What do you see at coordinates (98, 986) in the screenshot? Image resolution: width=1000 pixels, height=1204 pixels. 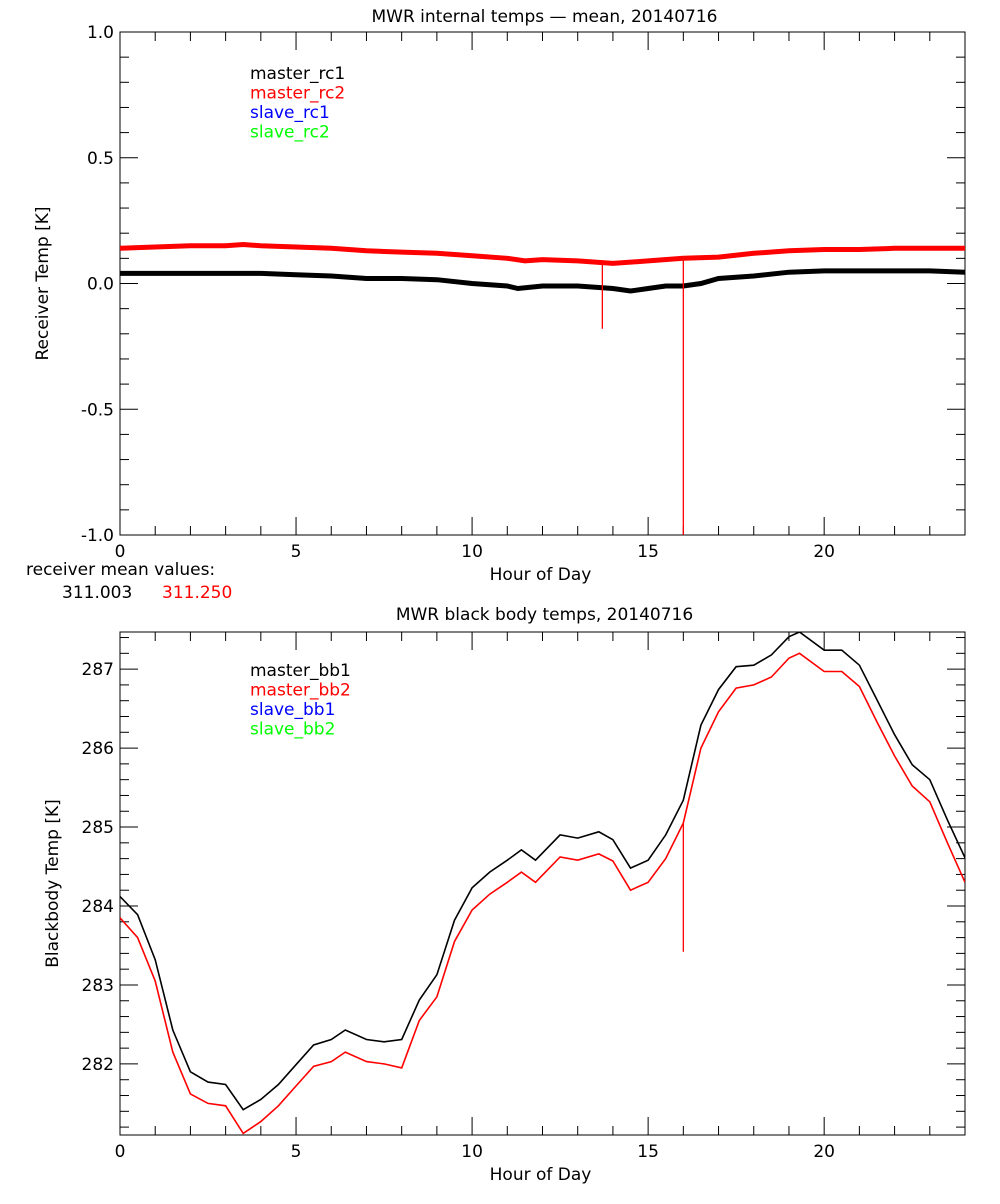 I see `y-tick-label: 283` at bounding box center [98, 986].